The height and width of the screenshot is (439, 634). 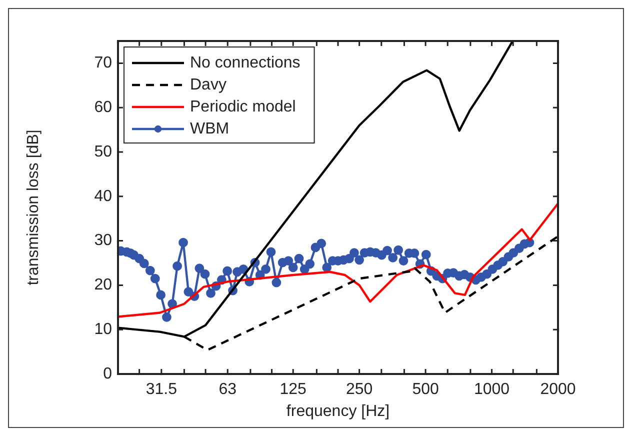 I want to click on y-tick-label: 50, so click(x=103, y=151).